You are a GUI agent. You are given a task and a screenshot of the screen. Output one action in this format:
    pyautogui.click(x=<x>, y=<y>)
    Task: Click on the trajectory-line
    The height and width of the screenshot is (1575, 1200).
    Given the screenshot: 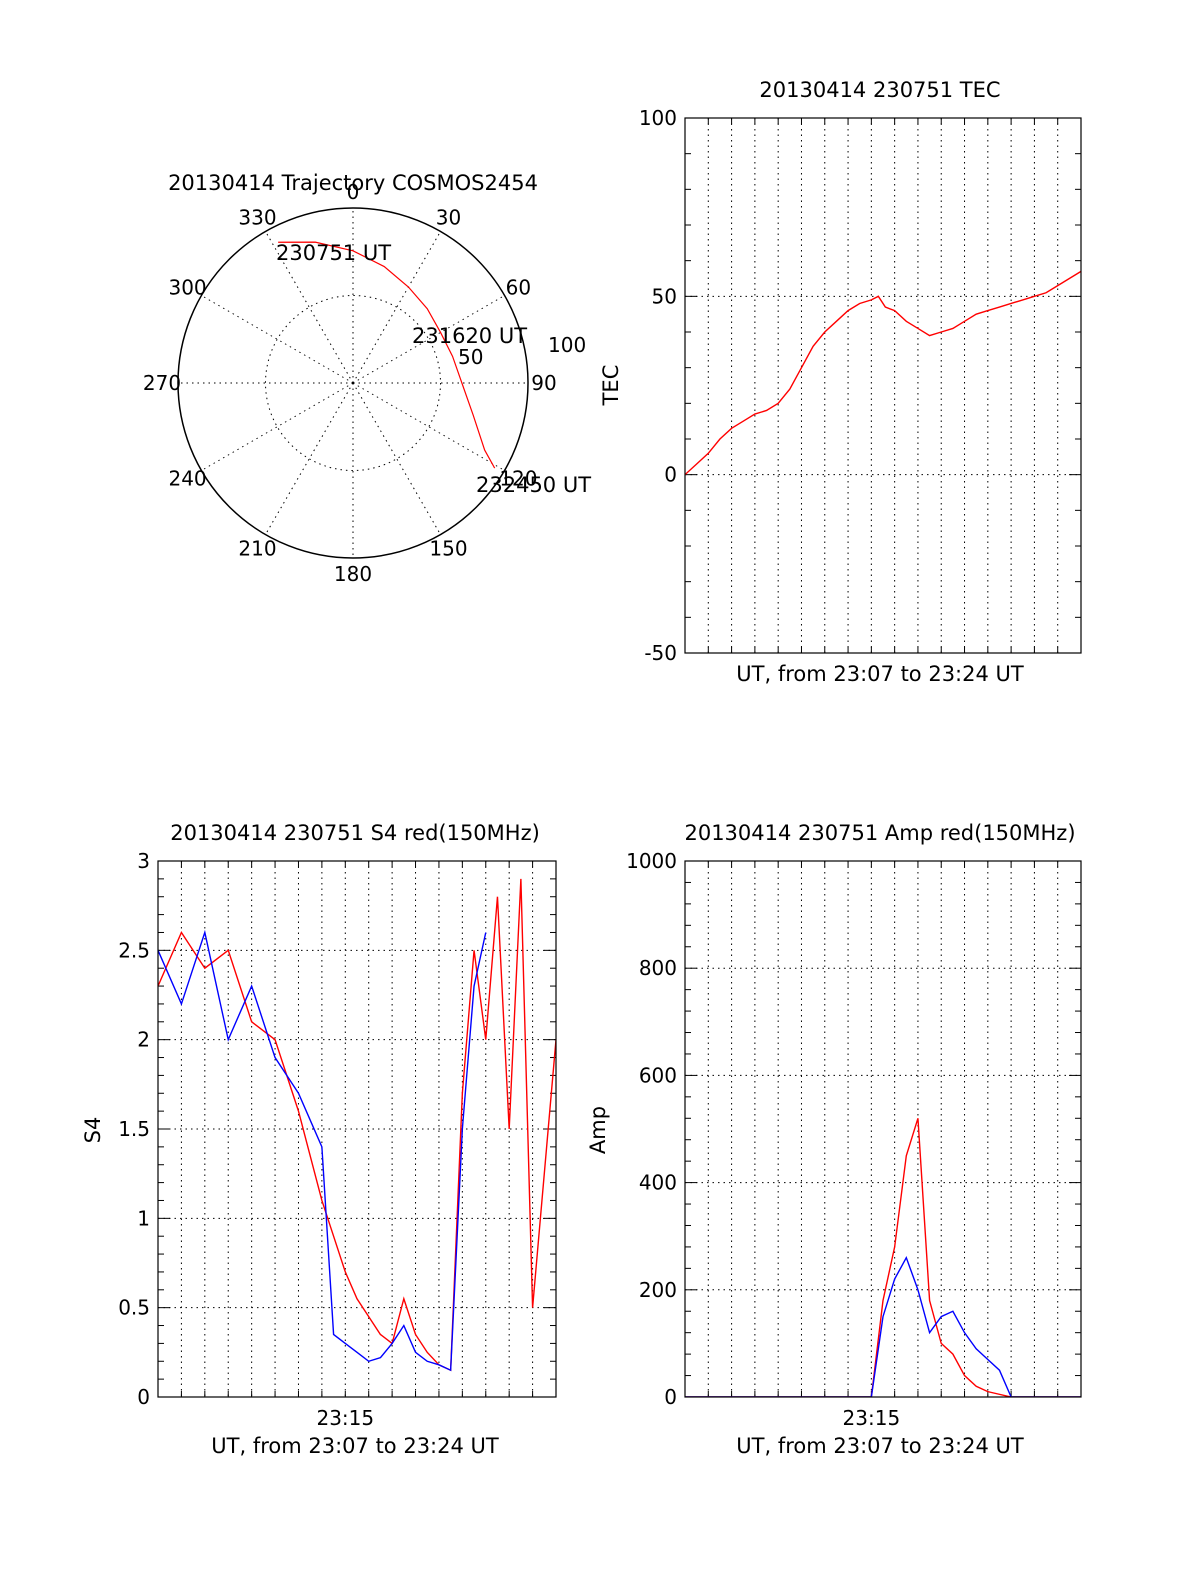 What is the action you would take?
    pyautogui.click(x=387, y=355)
    